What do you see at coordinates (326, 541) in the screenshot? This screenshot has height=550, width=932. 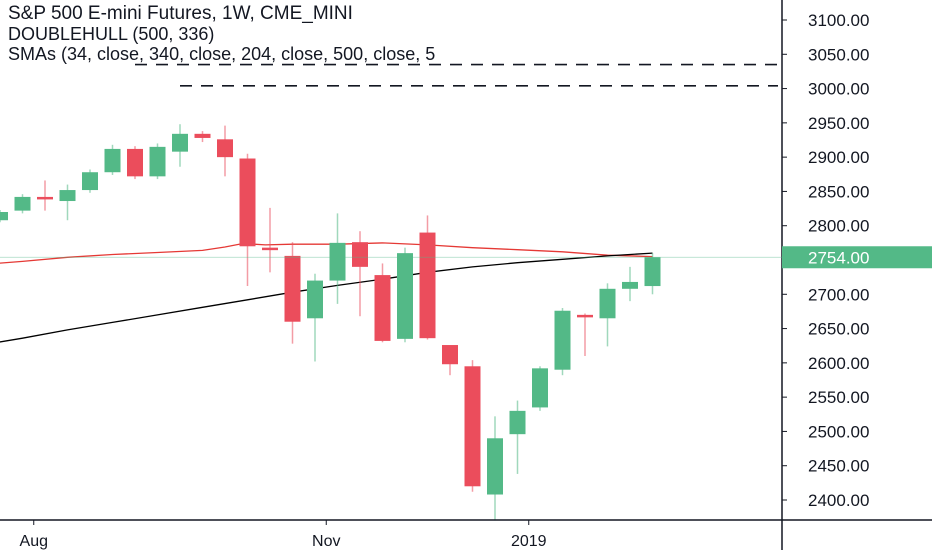 I see `x-tick-label: Nov` at bounding box center [326, 541].